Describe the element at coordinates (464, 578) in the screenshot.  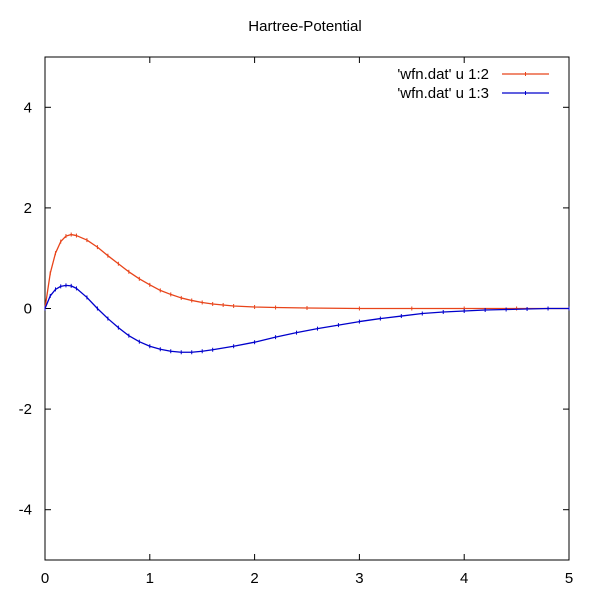
I see `x-tick-label: 4` at that location.